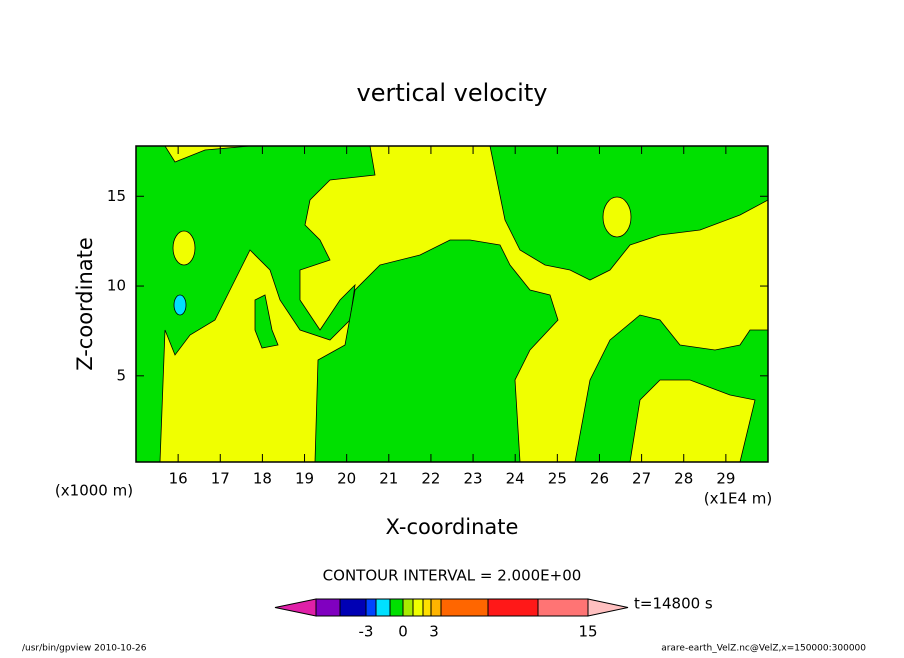 The width and height of the screenshot is (904, 658). What do you see at coordinates (557, 479) in the screenshot?
I see `x-tick-label: 25` at bounding box center [557, 479].